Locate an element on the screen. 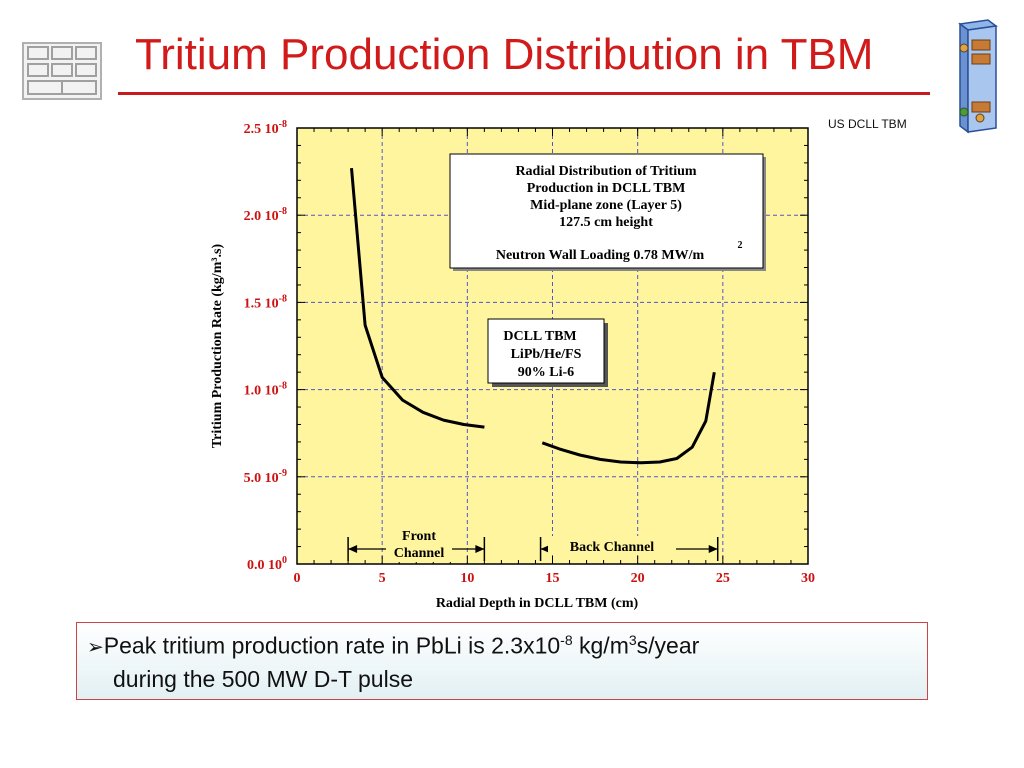 This screenshot has width=1024, height=768. y-tick-label: 2.5 10-8 is located at coordinates (265, 128).